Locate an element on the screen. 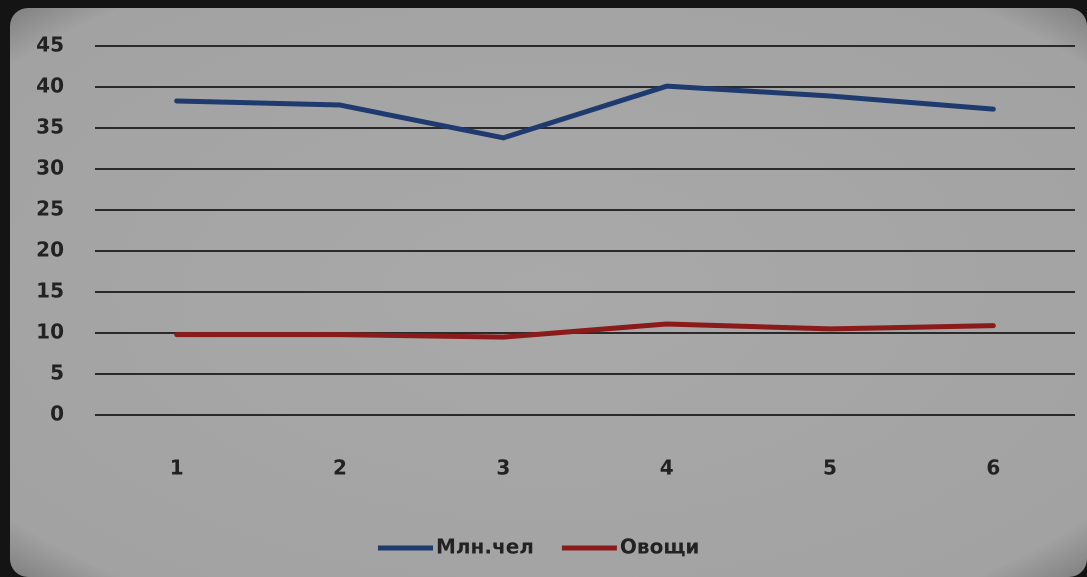  y-tick-label: 45 is located at coordinates (50, 45).